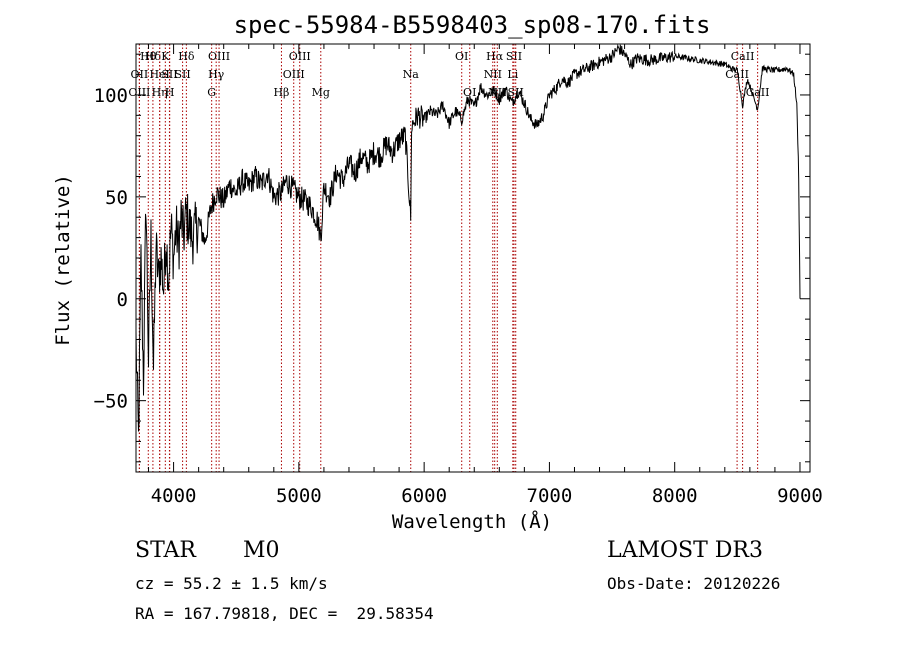 This screenshot has height=649, width=900. Describe the element at coordinates (165, 550) in the screenshot. I see `object-class: STAR` at that location.